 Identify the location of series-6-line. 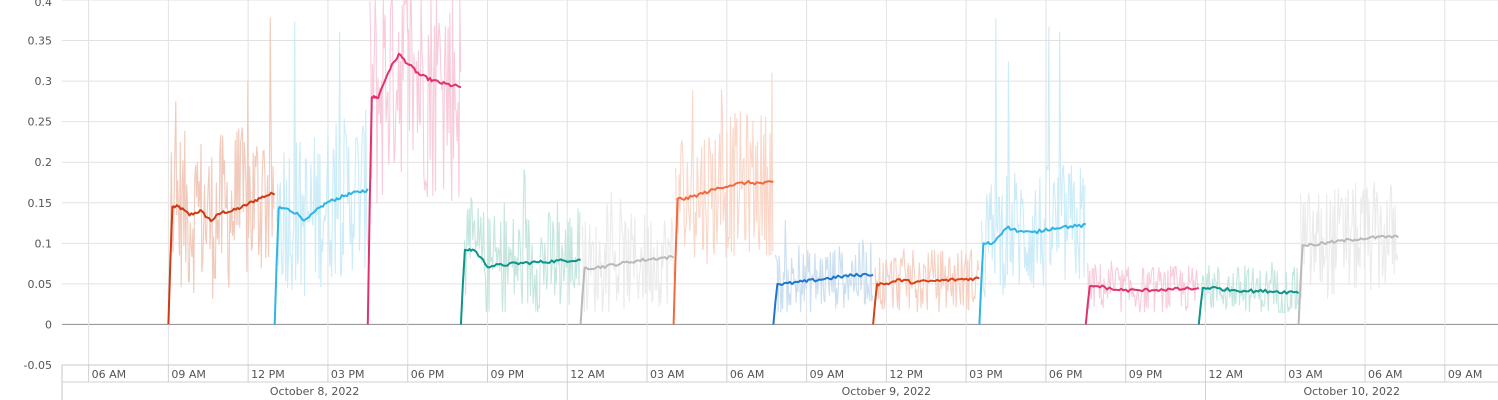
(723, 252).